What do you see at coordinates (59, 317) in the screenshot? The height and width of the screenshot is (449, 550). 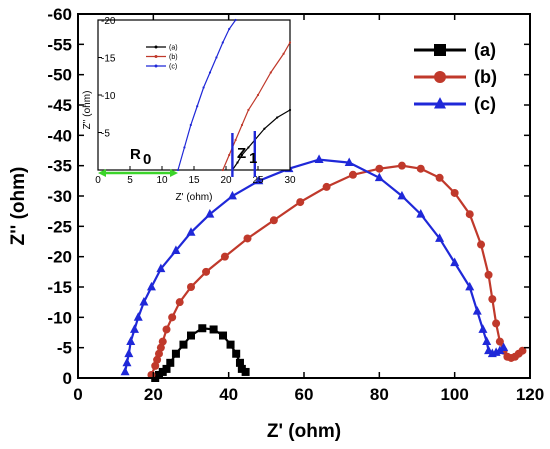 I see `y-tick-label: -10` at bounding box center [59, 317].